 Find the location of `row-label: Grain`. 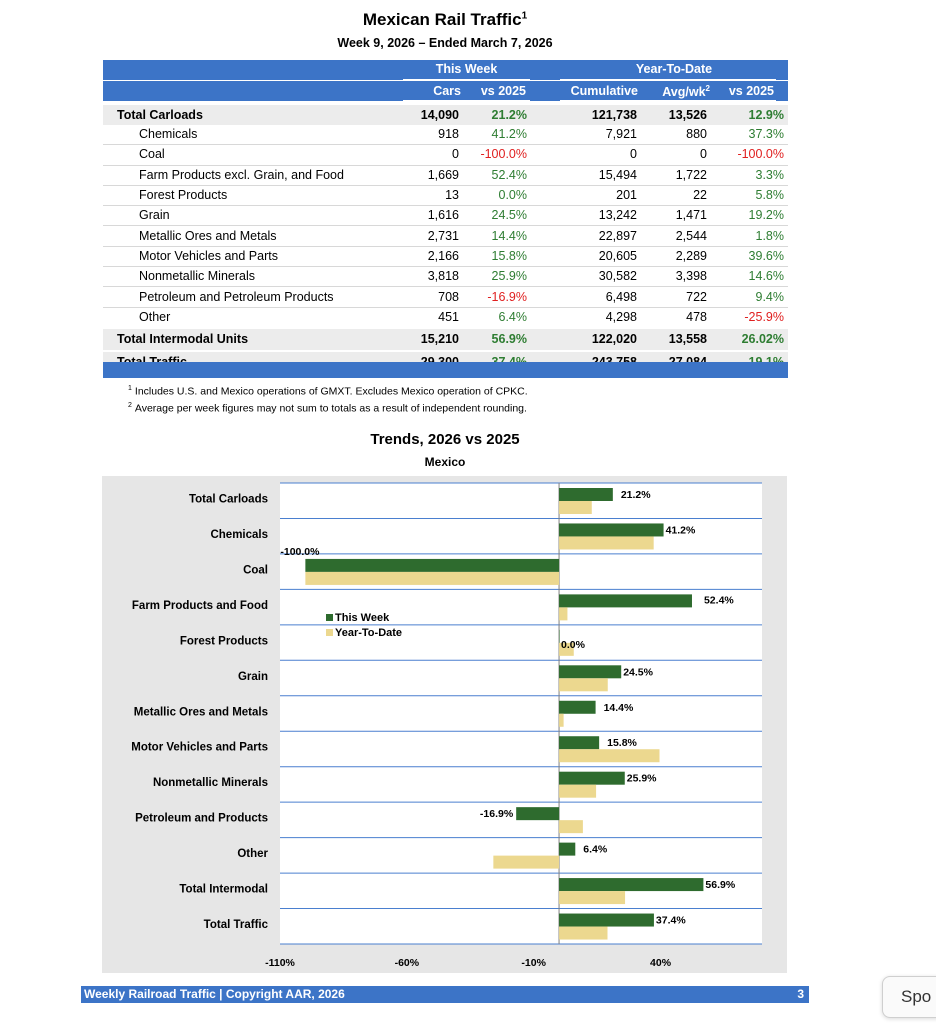

row-label: Grain is located at coordinates (253, 216).